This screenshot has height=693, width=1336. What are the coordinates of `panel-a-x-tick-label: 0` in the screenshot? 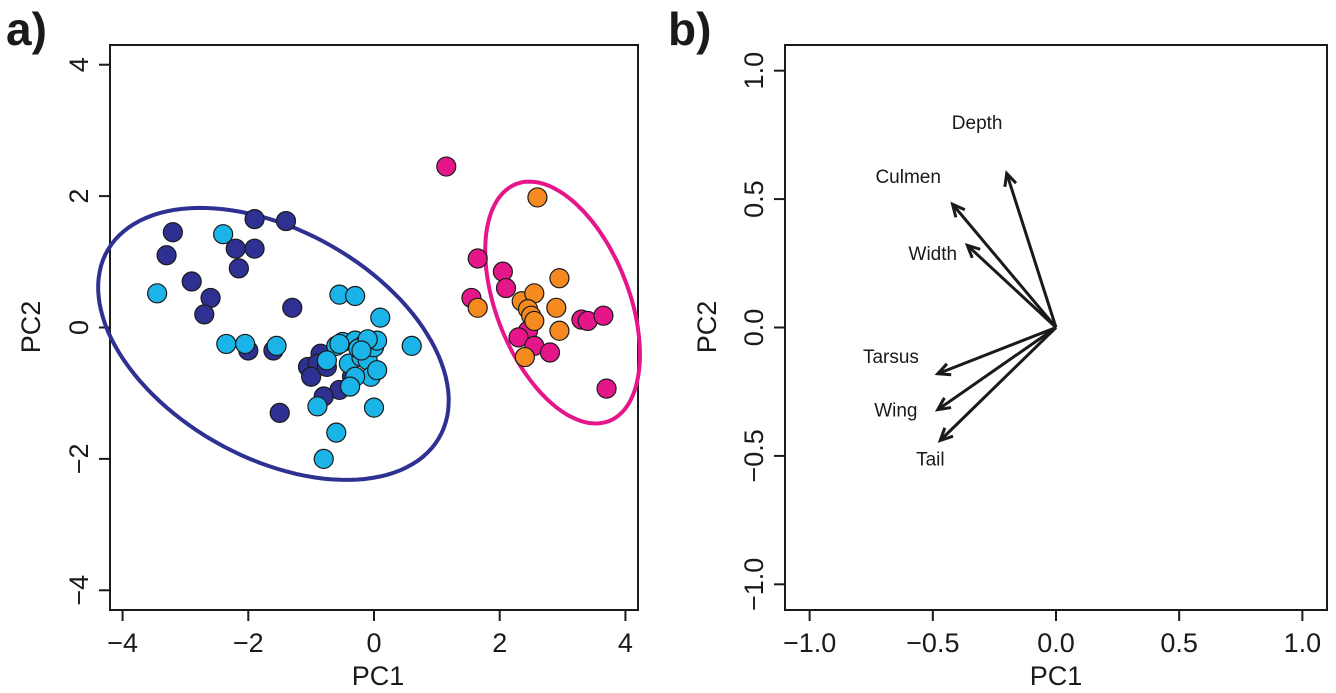 It's located at (373, 643).